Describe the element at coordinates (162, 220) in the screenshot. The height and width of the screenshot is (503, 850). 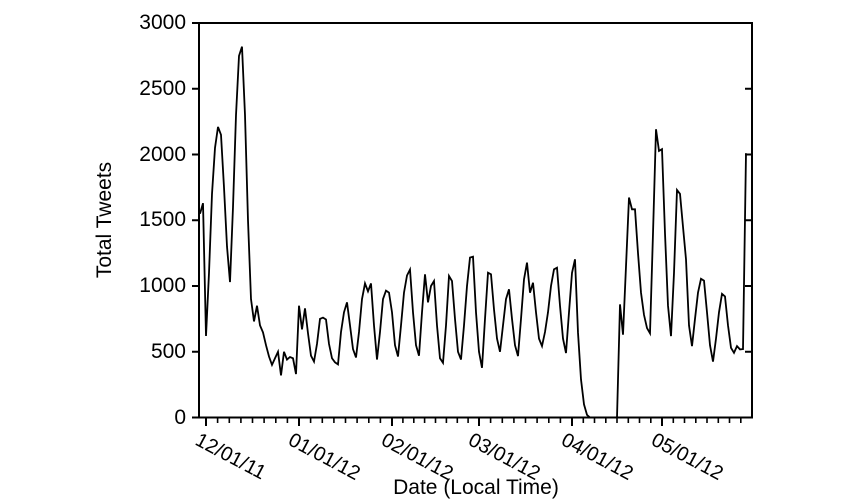
I see `y-tick-label: 1500` at that location.